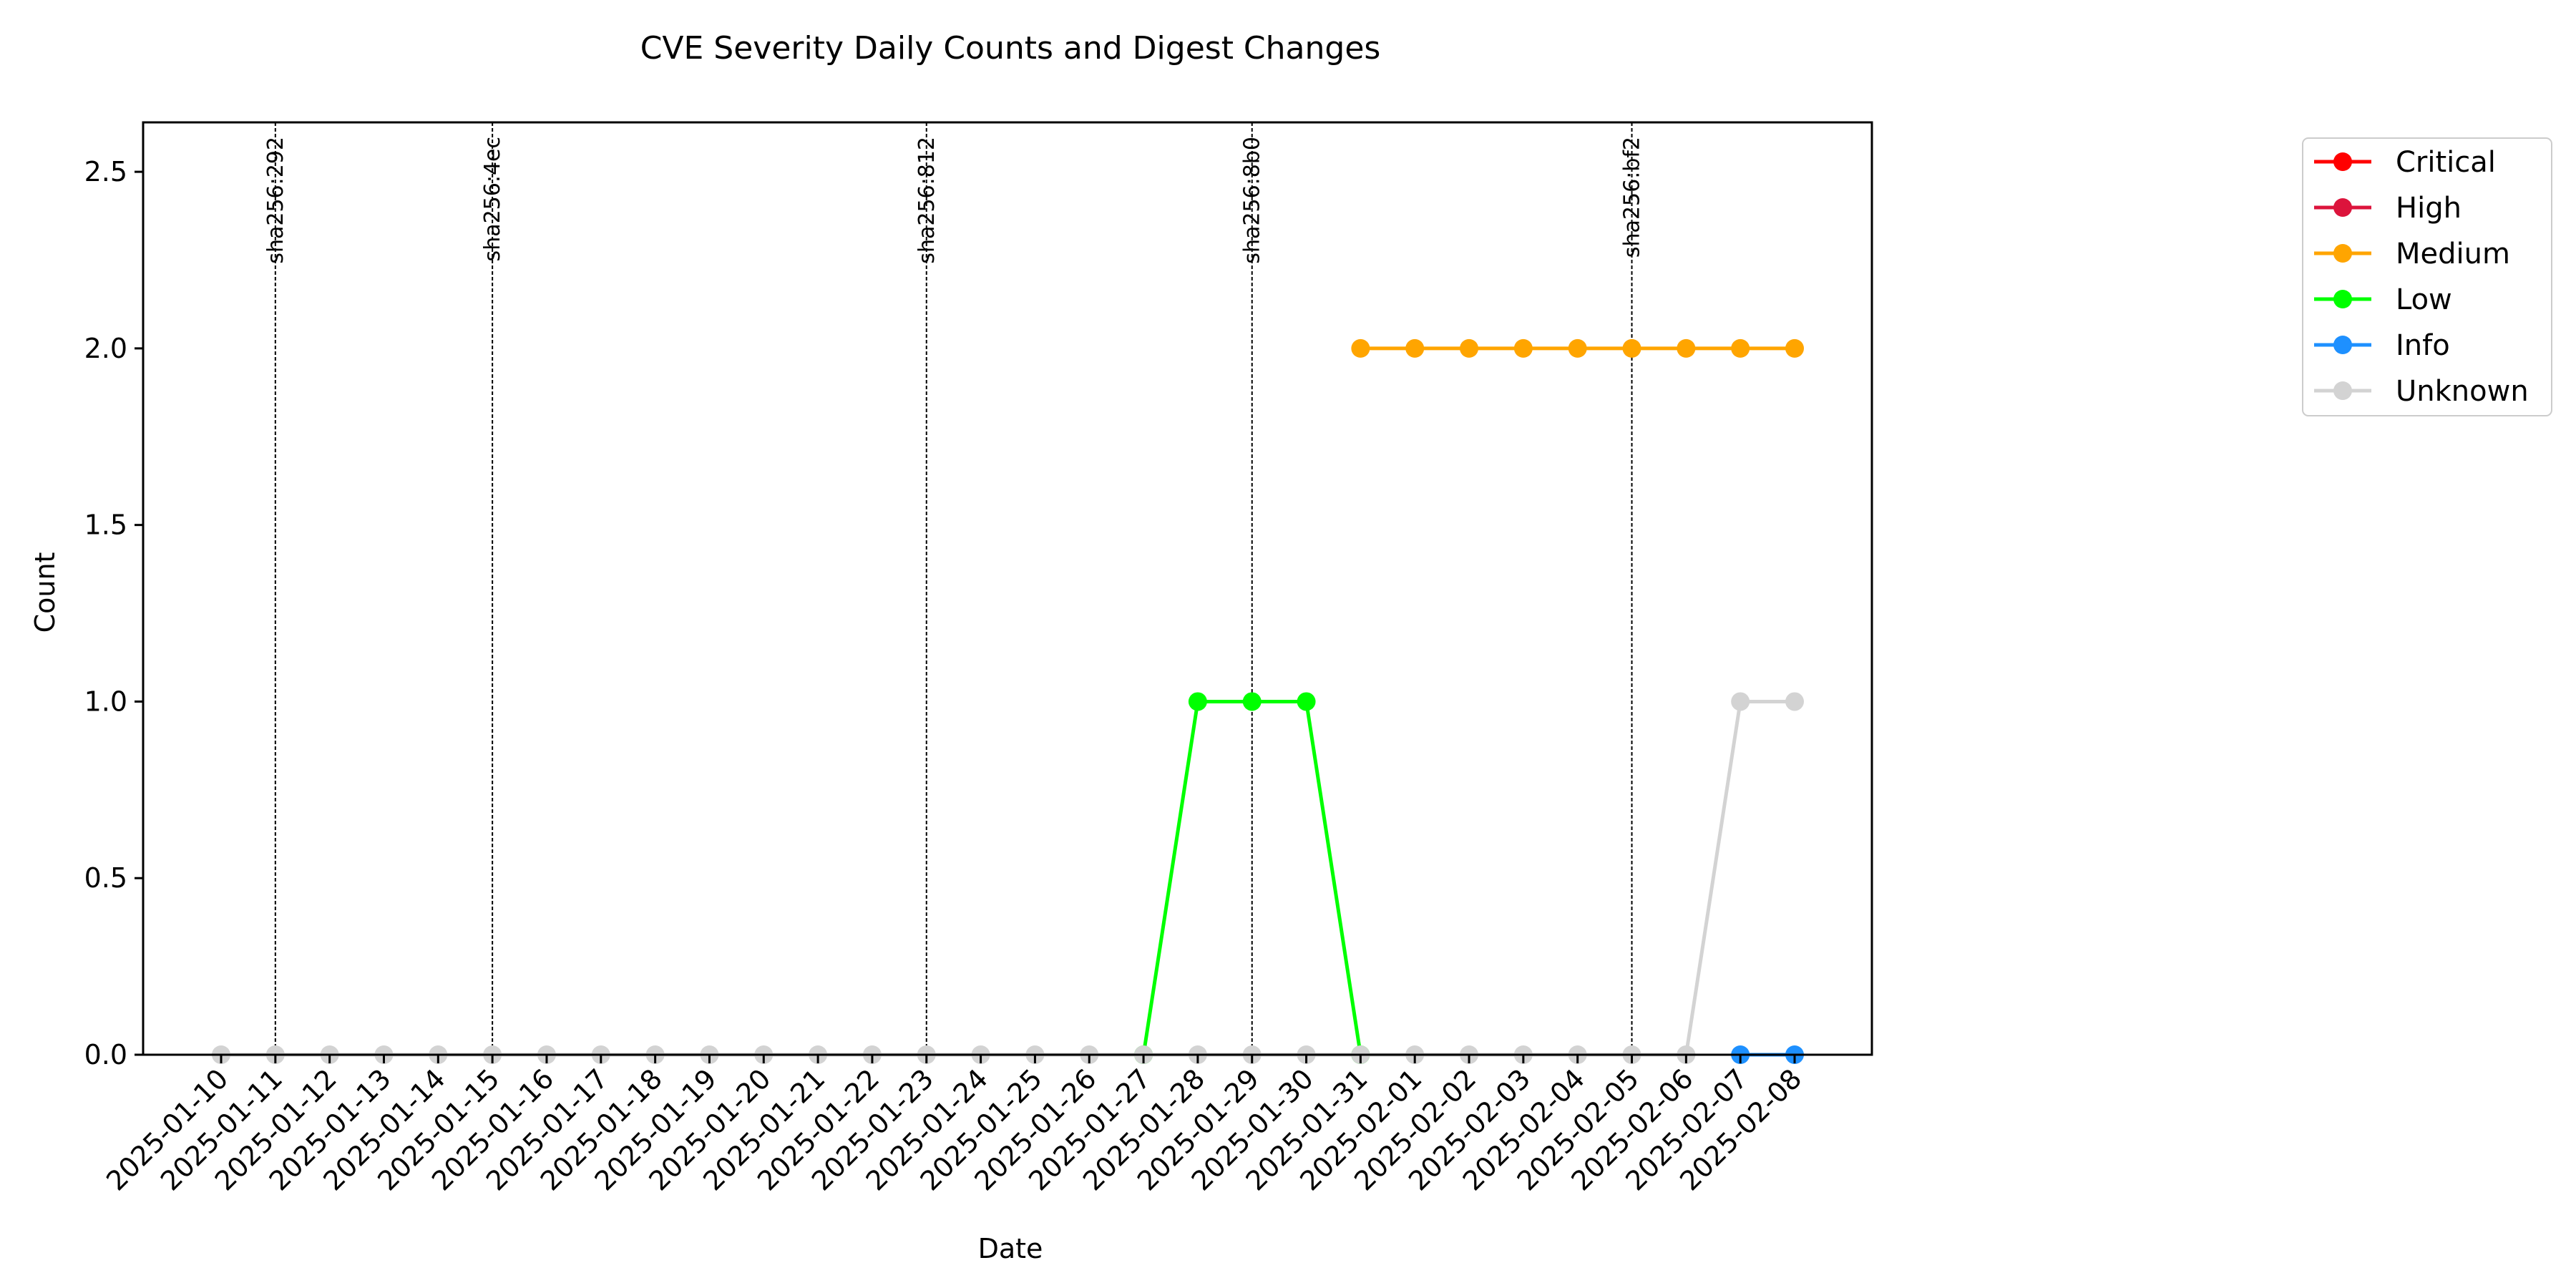 The width and height of the screenshot is (2576, 1288). Describe the element at coordinates (2342, 161) in the screenshot. I see `legend-marker-critical` at that location.